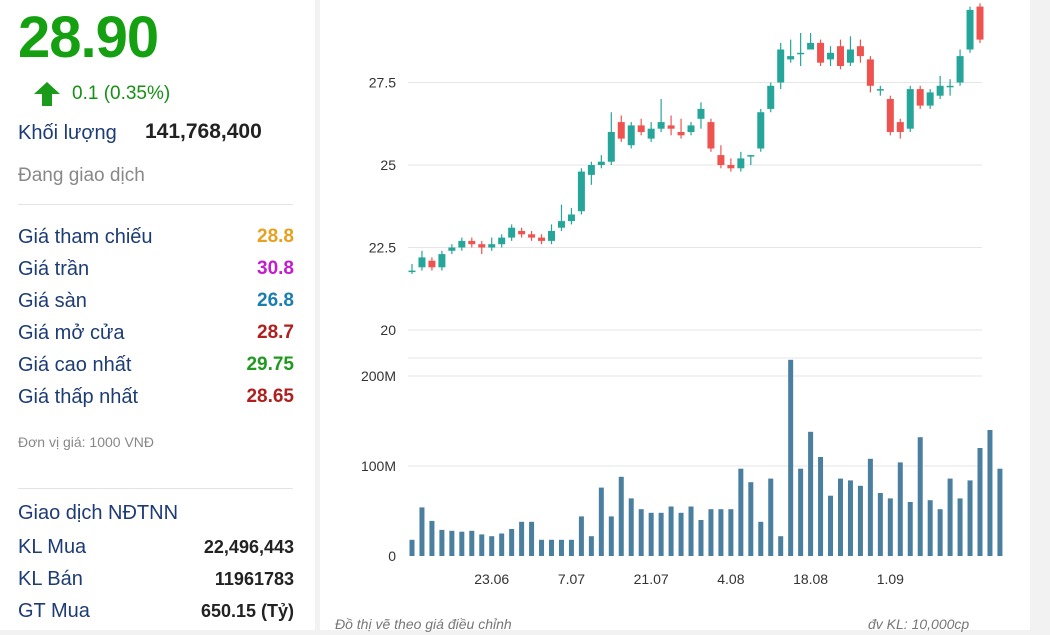  What do you see at coordinates (156, 611) in the screenshot?
I see `foreign-row-buy-value: GT Mua 650.15 (Tỷ)` at bounding box center [156, 611].